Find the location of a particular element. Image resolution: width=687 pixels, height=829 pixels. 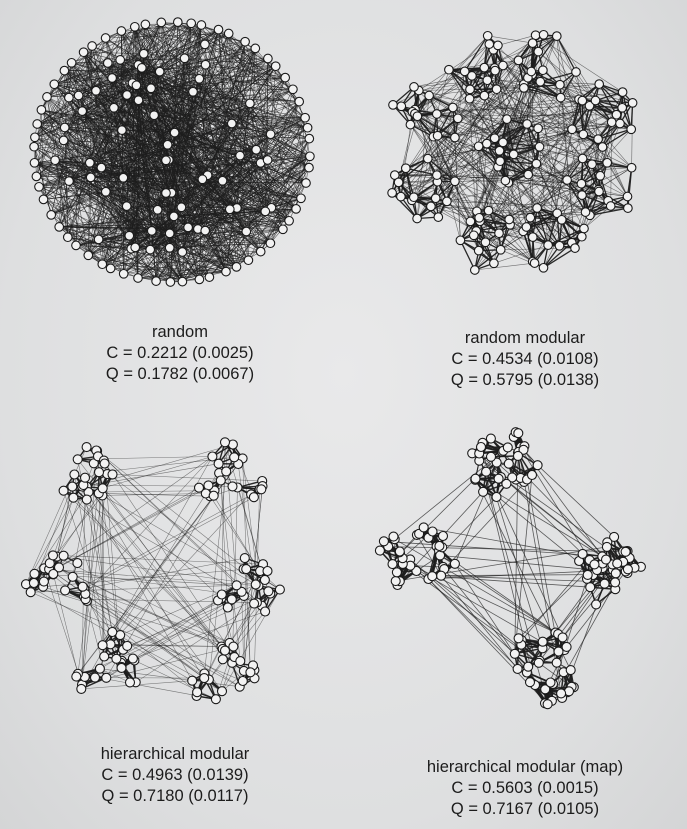

node-group is located at coordinates (510, 568).